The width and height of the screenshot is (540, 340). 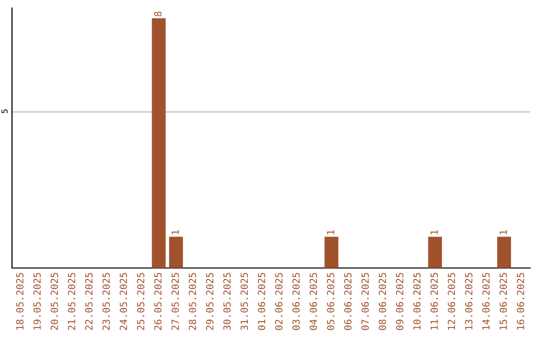 What do you see at coordinates (192, 301) in the screenshot?
I see `x-tick-label: 28.05.2025` at bounding box center [192, 301].